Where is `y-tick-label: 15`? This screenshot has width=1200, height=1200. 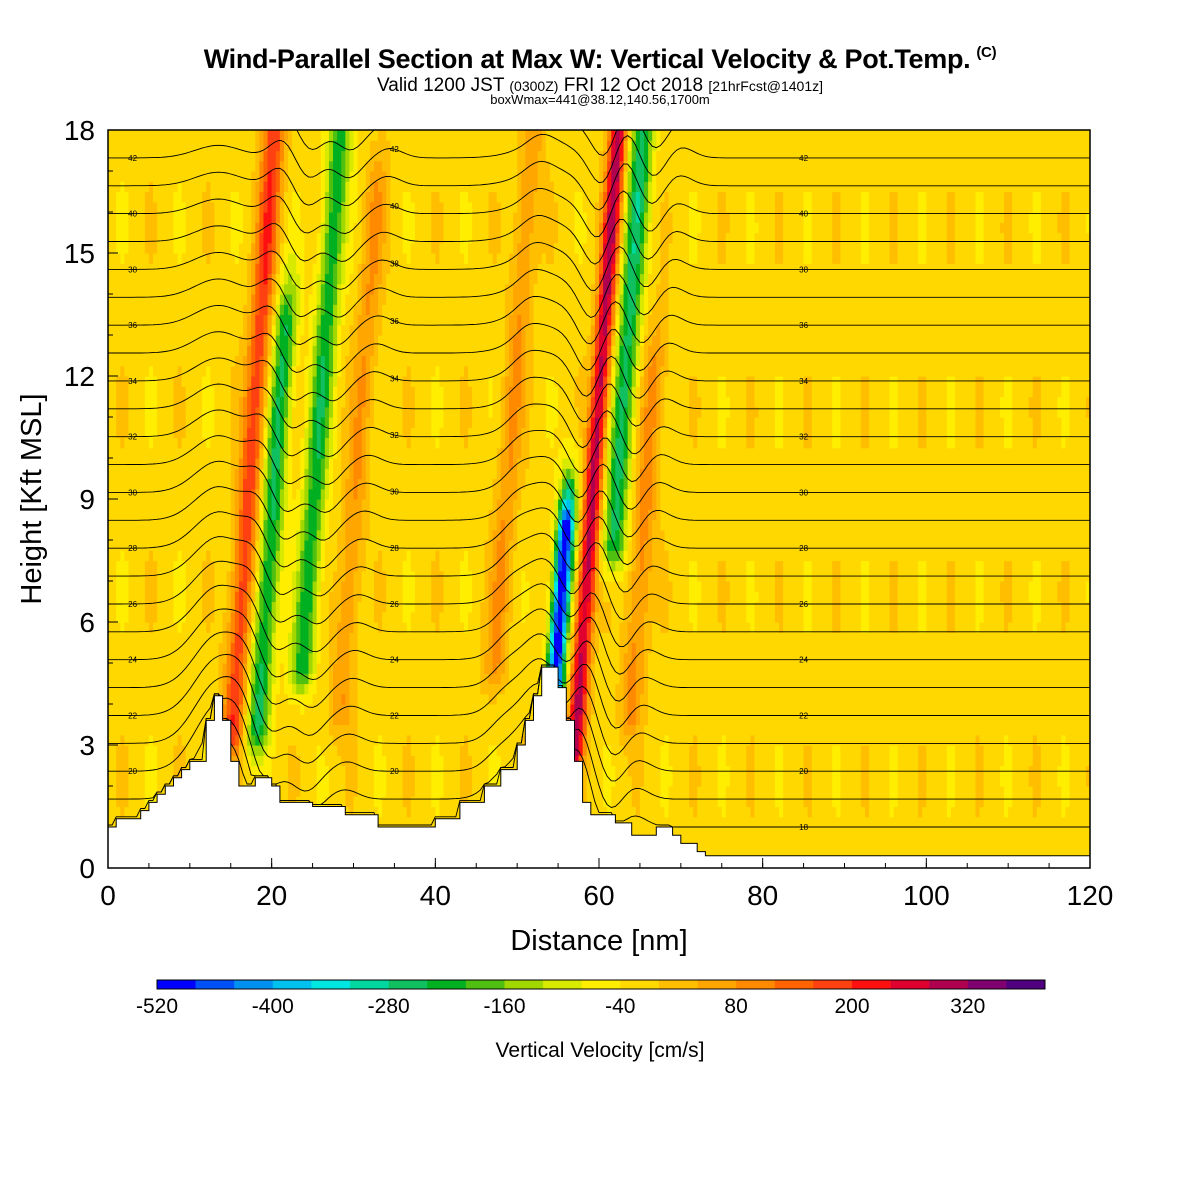 y-tick-label: 15 is located at coordinates (79, 253).